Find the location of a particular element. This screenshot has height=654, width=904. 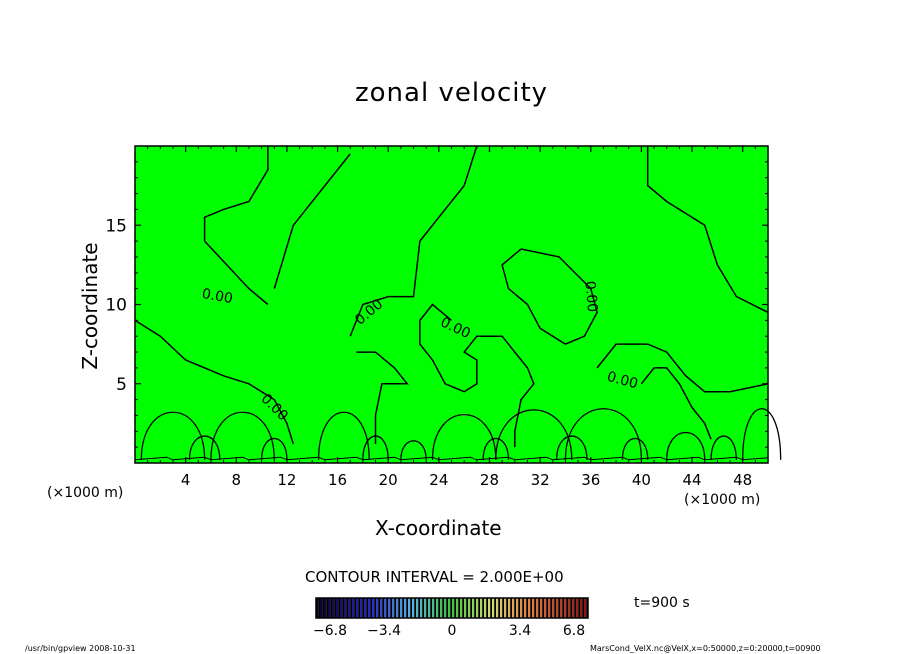

chart-title: zonal velocity is located at coordinates (452, 93).